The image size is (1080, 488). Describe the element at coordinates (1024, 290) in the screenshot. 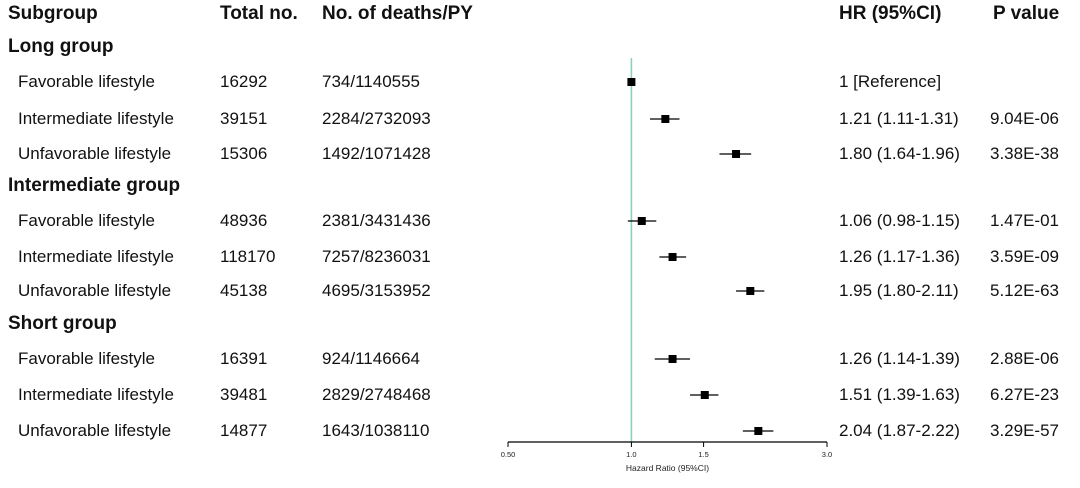

I see `row-p-value: 5.12E-63` at that location.